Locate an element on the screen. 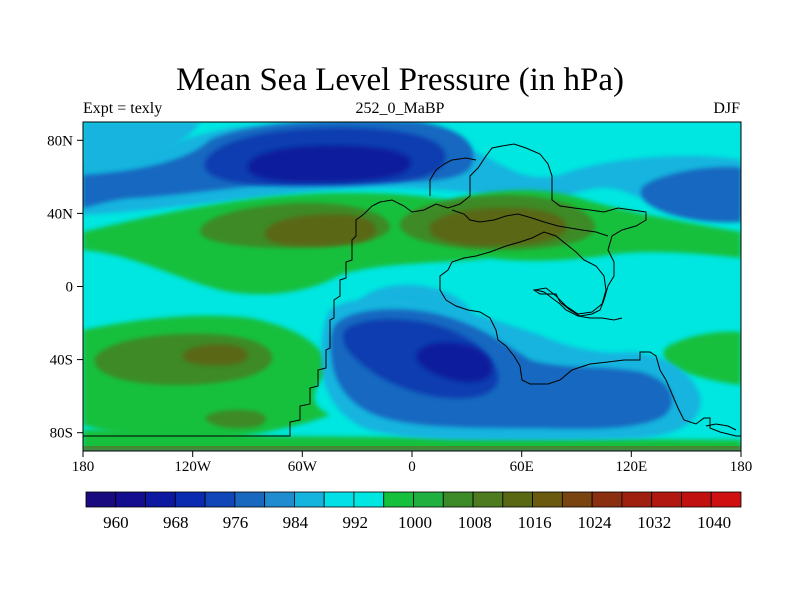  x-tick-label: 120E is located at coordinates (631, 467).